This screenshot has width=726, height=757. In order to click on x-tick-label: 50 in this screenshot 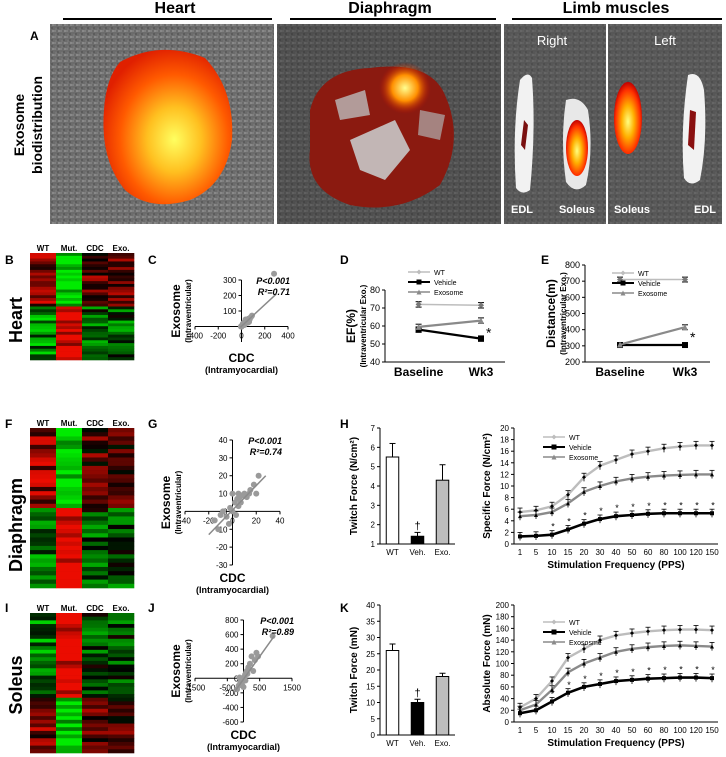, I will do `click(632, 730)`.